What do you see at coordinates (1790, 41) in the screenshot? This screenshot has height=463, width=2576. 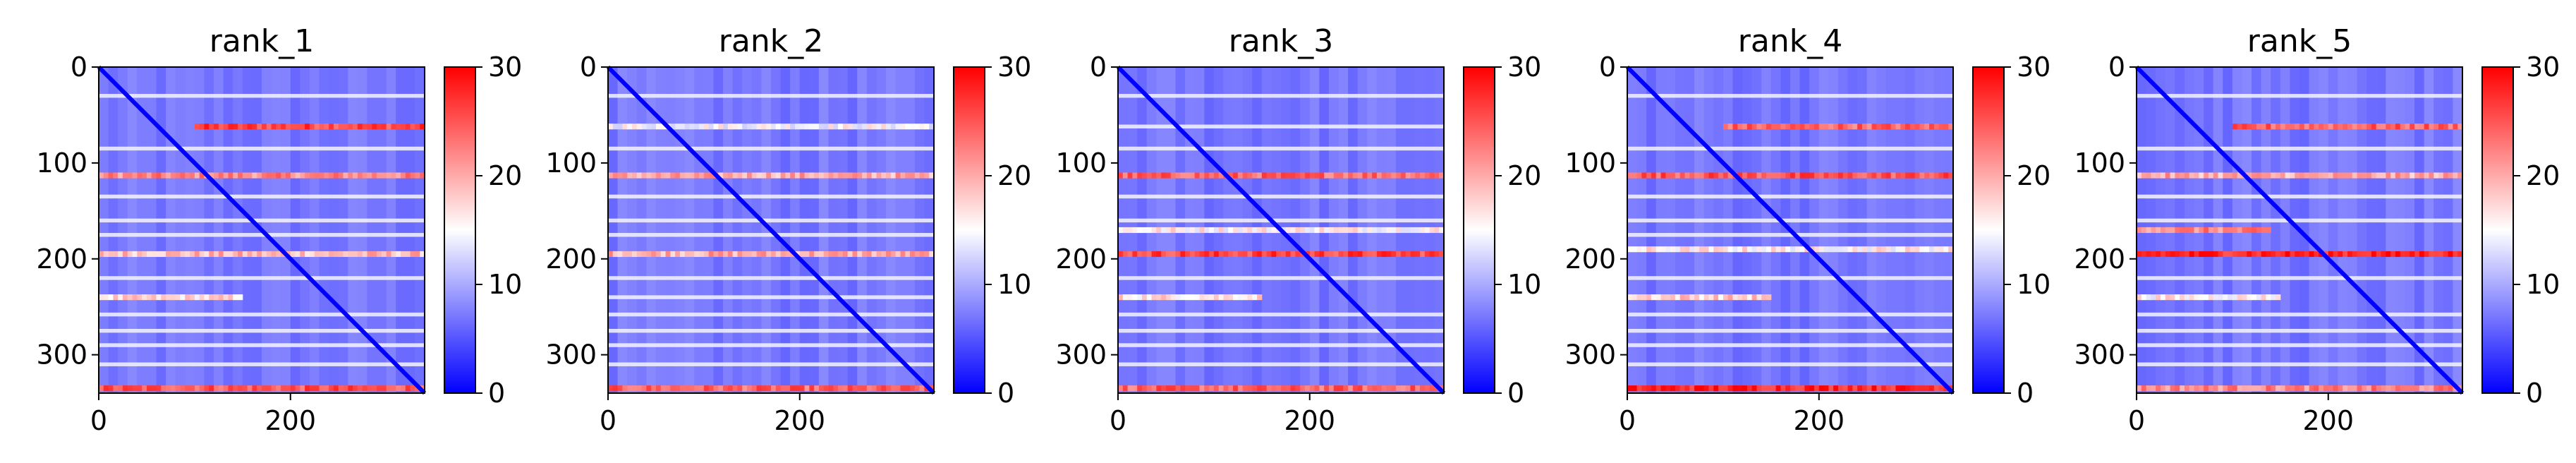 I see `chart-title: rank_4` at bounding box center [1790, 41].